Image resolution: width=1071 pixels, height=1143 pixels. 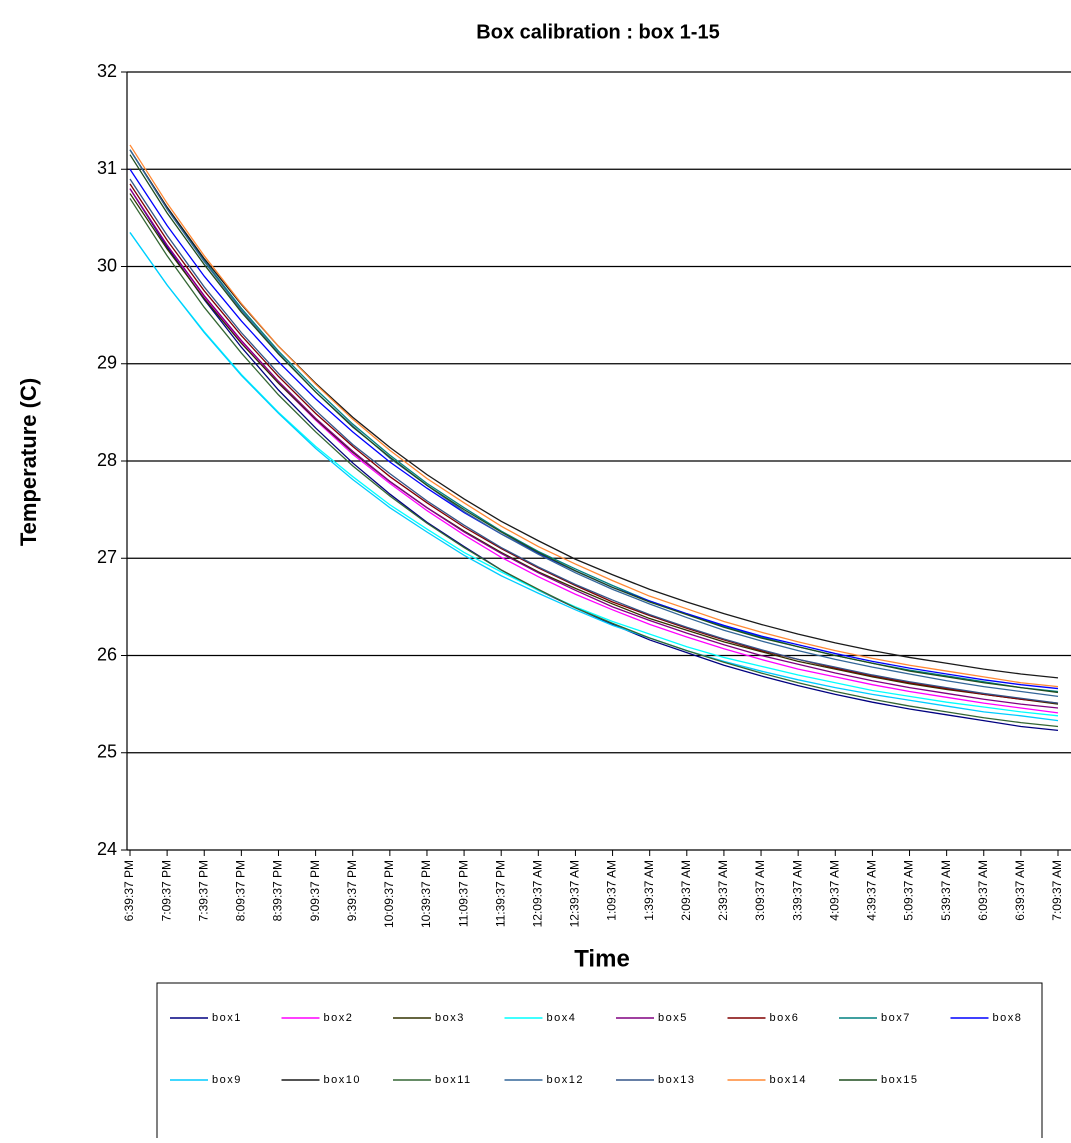 I want to click on x-tick-label: 8:09:37 PM, so click(x=241, y=890).